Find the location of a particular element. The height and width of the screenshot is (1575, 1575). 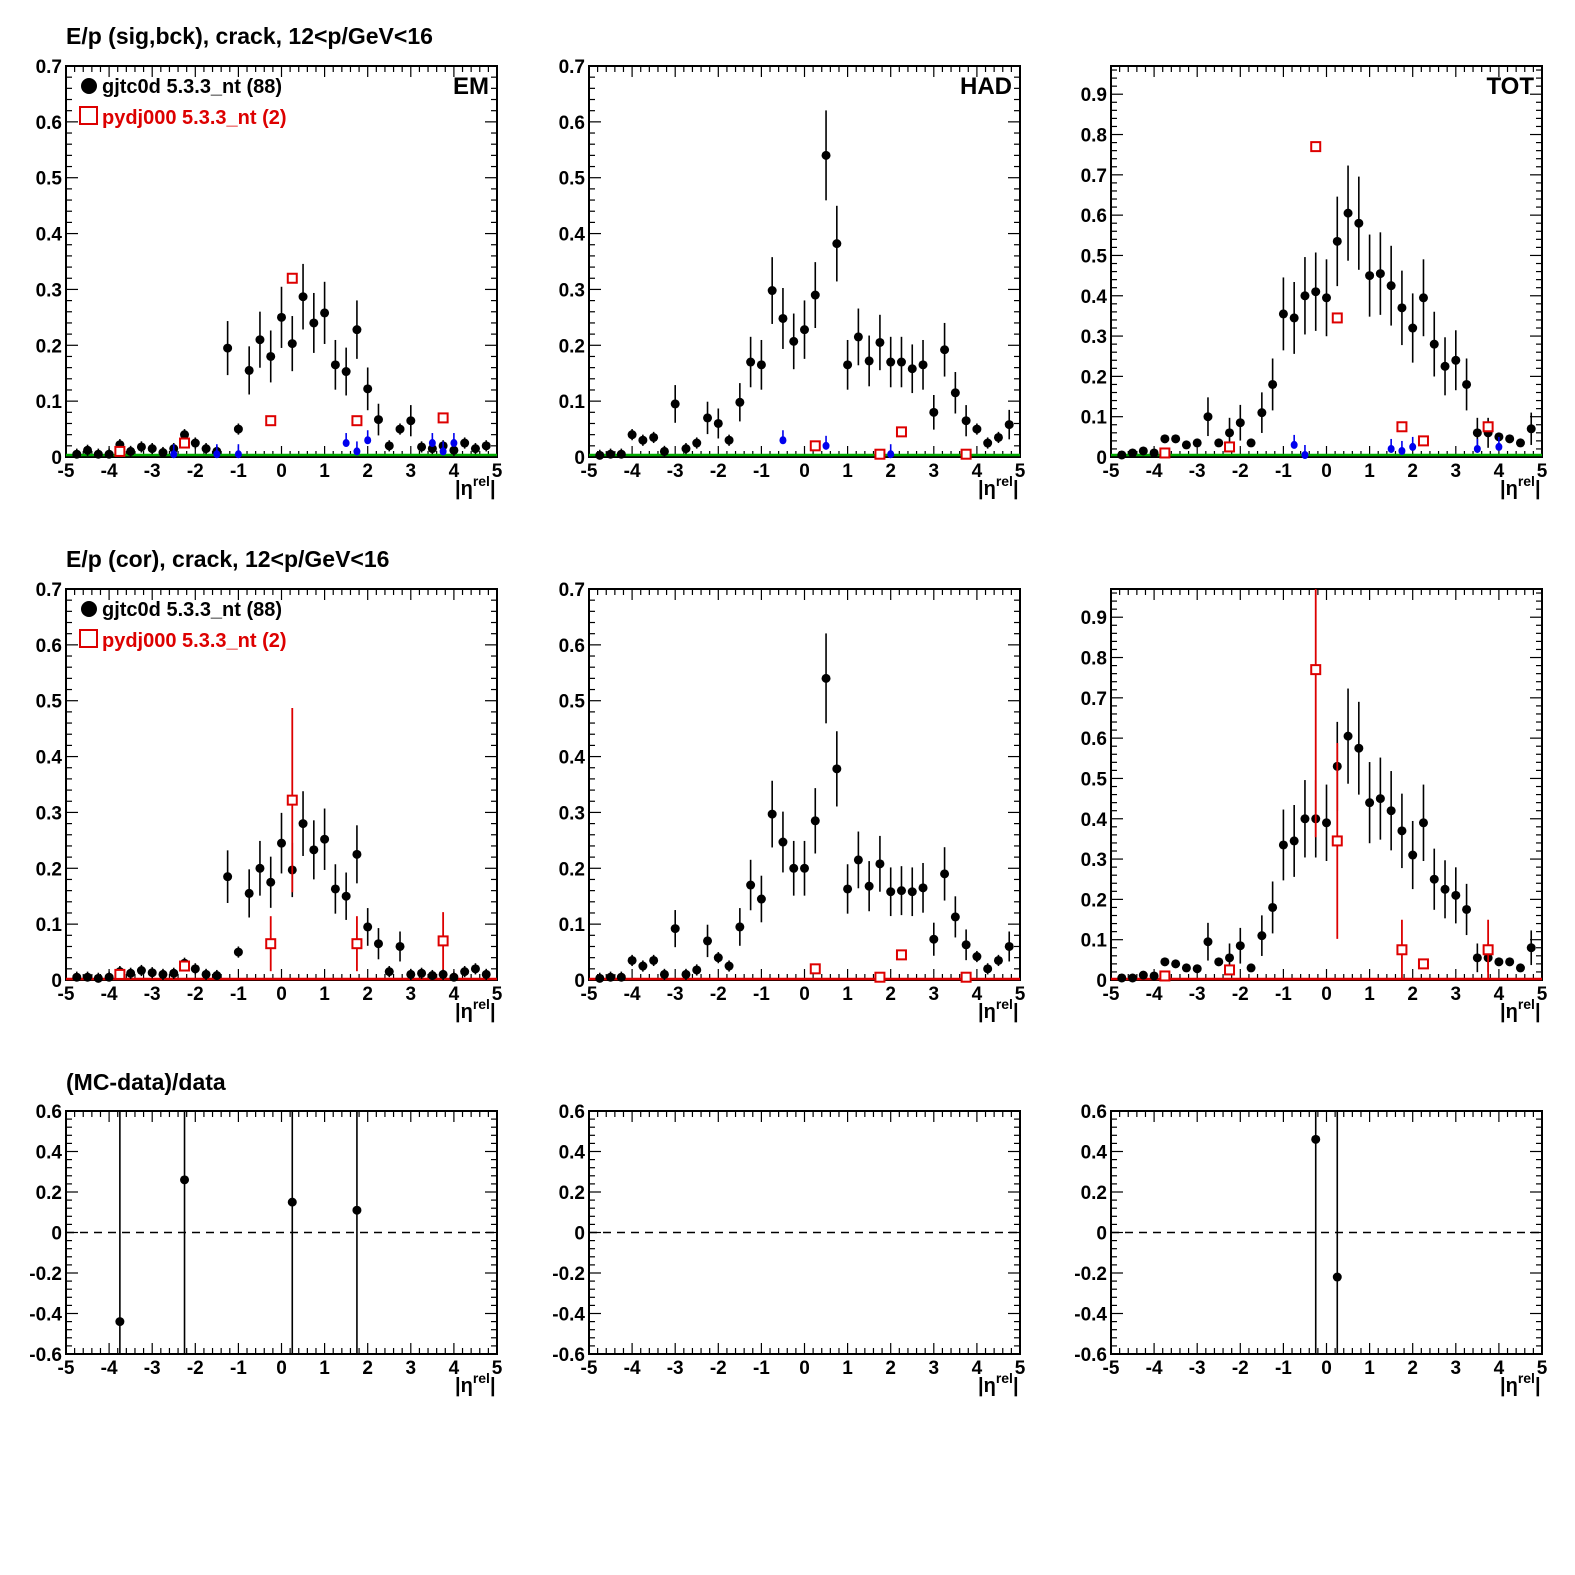

x-tick-label: 3 is located at coordinates (934, 1368).